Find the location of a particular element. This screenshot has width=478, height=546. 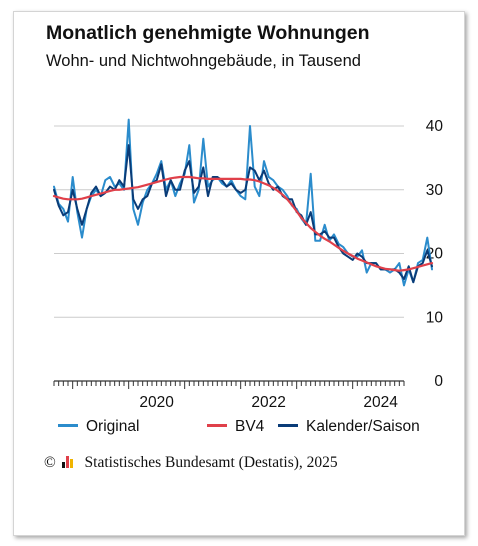

y-tick-label-10: 10 is located at coordinates (435, 317).